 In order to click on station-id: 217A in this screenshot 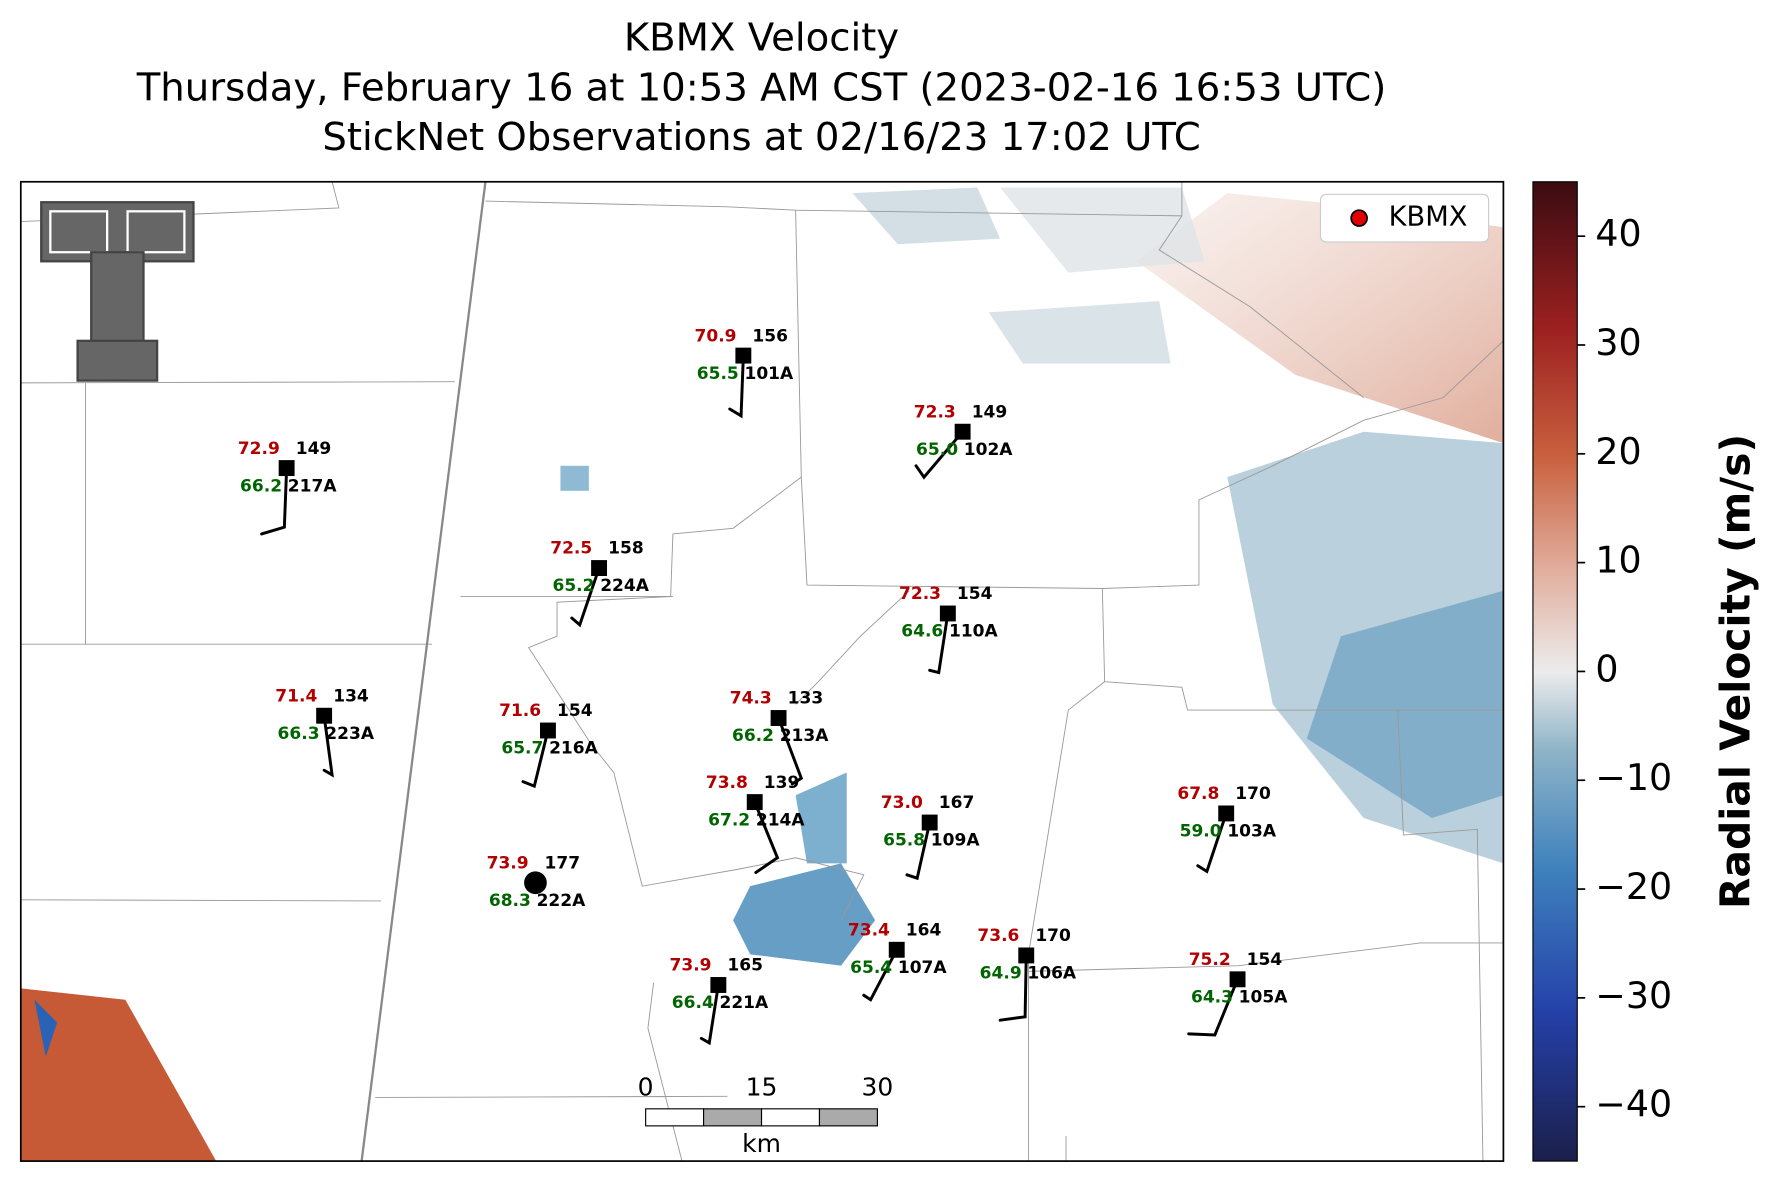, I will do `click(313, 486)`.